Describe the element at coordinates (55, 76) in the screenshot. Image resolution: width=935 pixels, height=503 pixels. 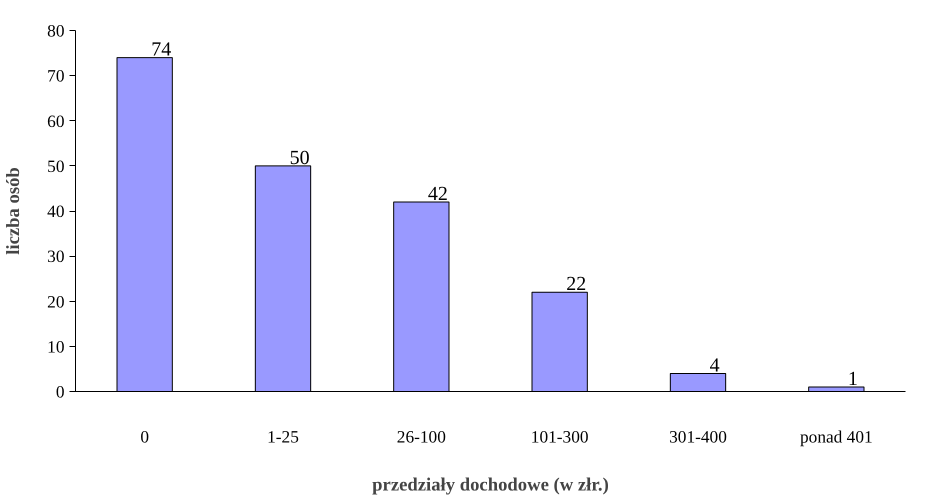
I see `y-tick-label: 70` at that location.